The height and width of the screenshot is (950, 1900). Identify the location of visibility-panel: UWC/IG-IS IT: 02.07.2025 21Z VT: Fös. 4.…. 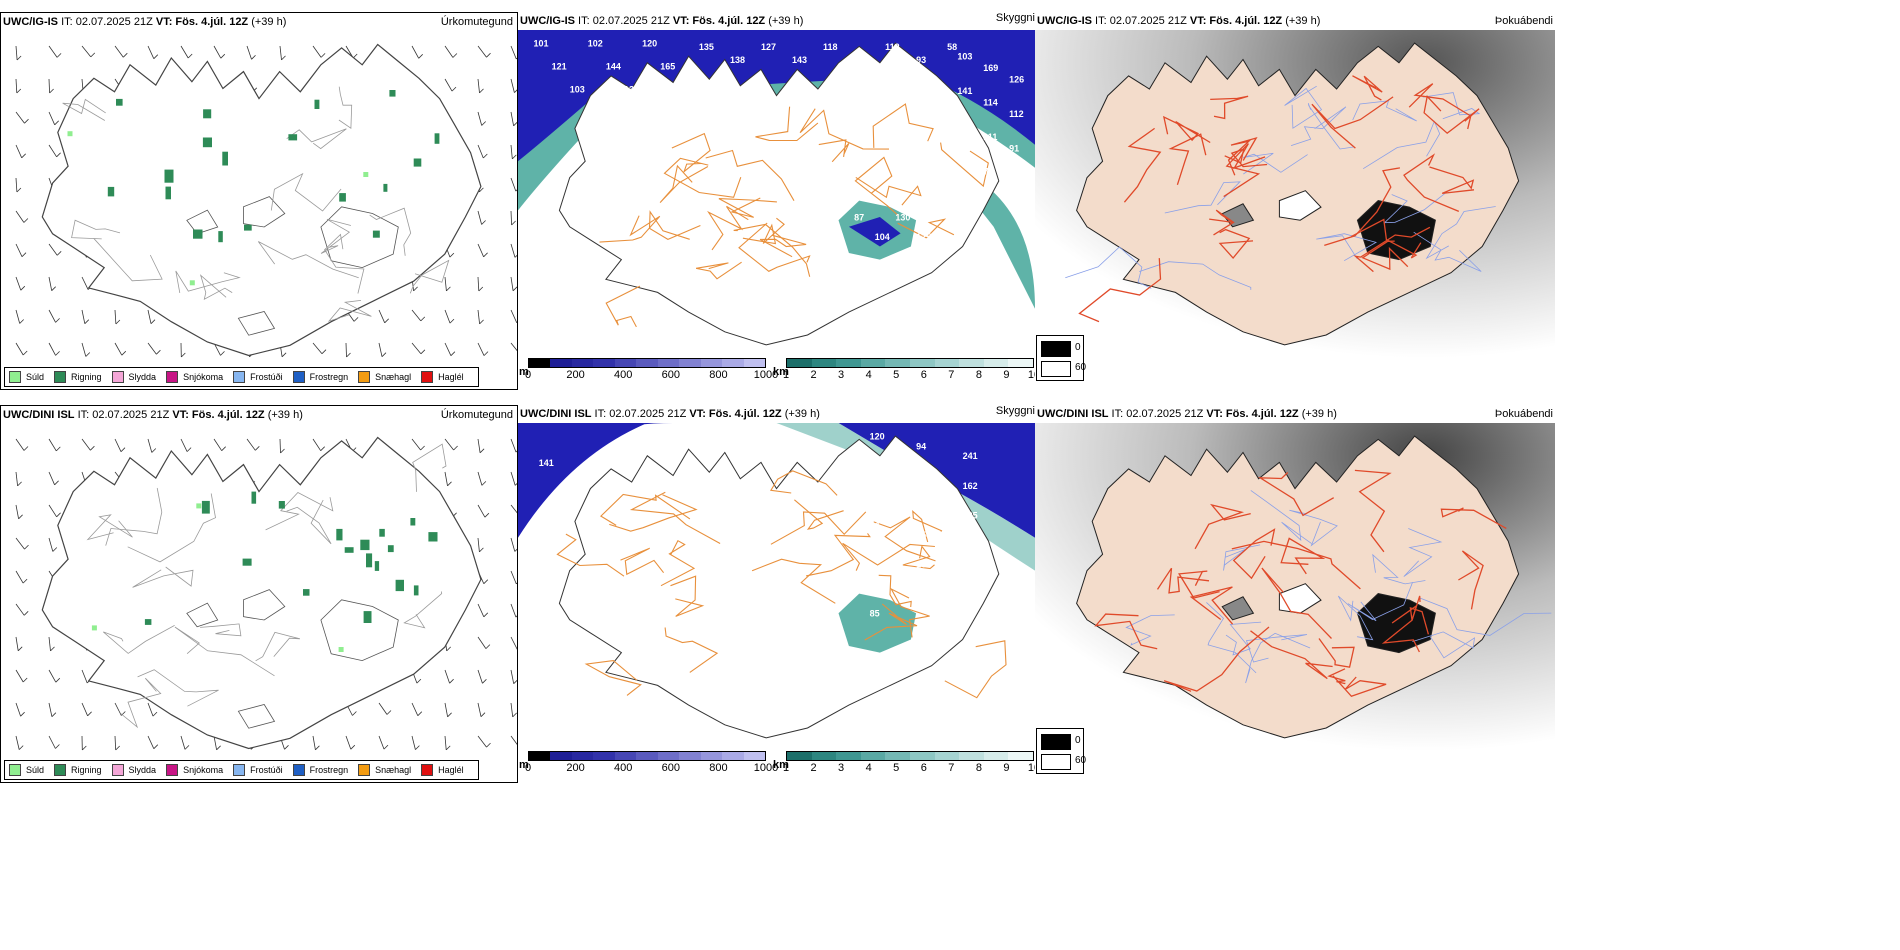
(776, 201).